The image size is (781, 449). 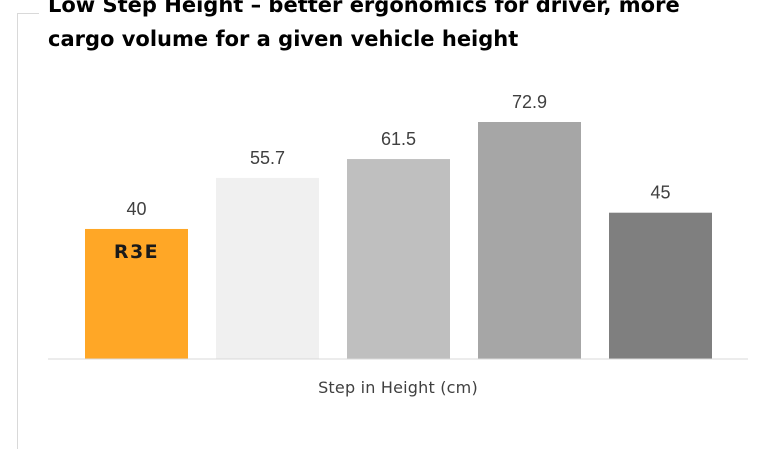 What do you see at coordinates (398, 387) in the screenshot?
I see `x-axis-label: Step in Height (cm)` at bounding box center [398, 387].